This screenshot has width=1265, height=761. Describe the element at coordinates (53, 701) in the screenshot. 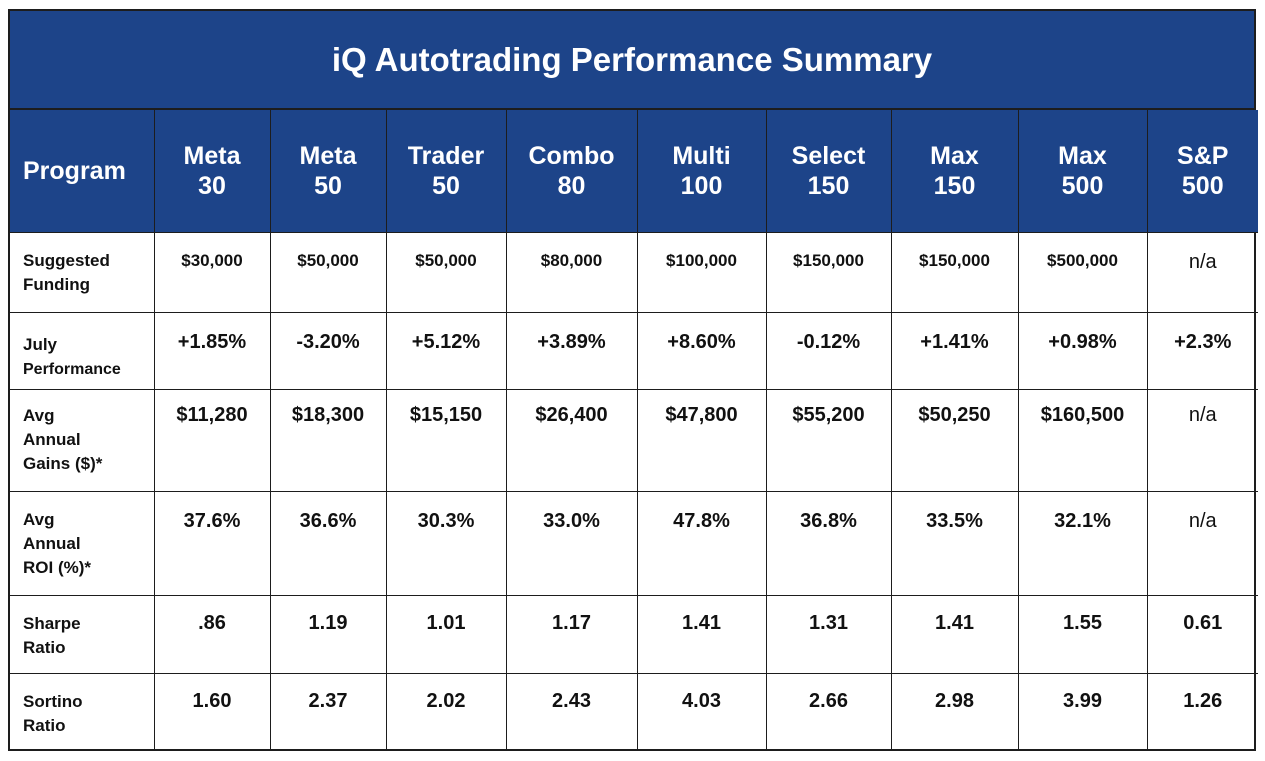

I see `row-label-line: Sortino` at that location.